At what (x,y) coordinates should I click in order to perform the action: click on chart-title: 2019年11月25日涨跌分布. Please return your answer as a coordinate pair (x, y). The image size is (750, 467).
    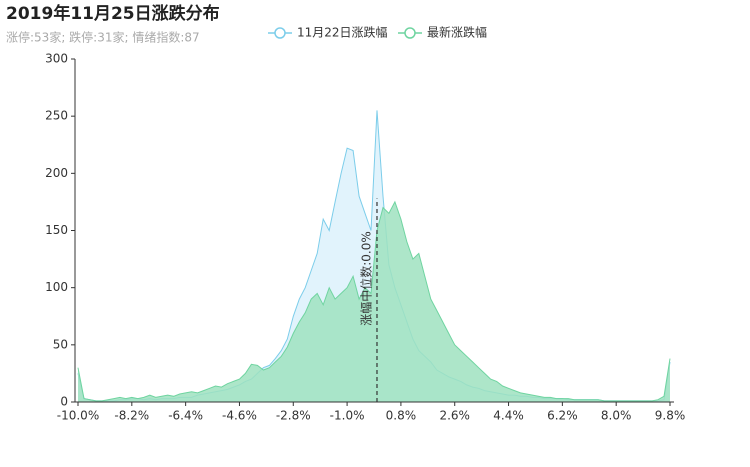
    Looking at the image, I should click on (113, 13).